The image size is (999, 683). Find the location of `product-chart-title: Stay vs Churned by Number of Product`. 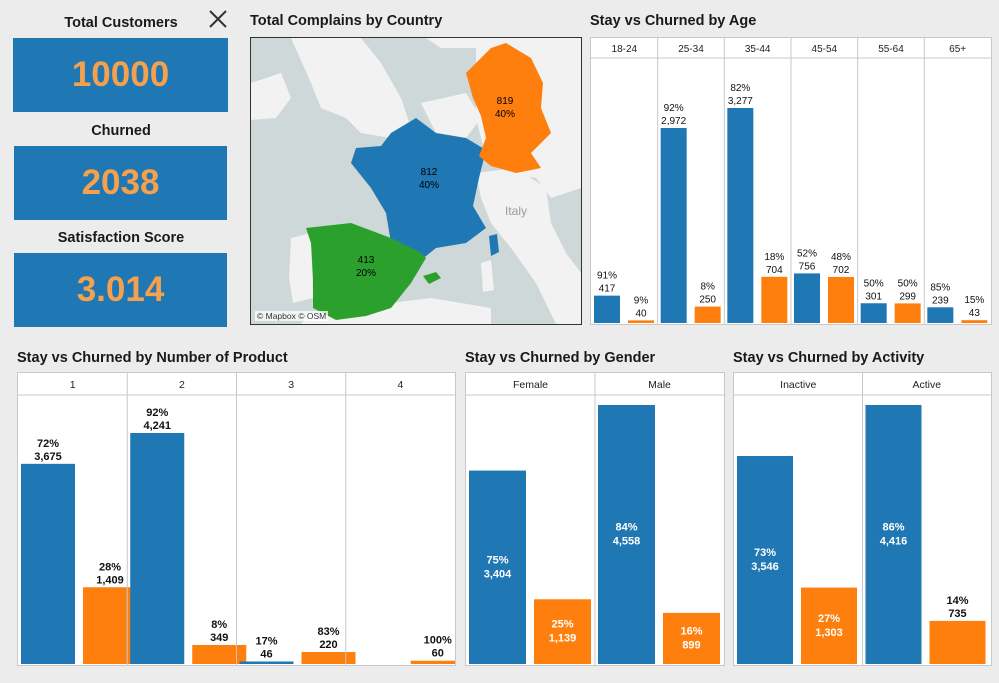

product-chart-title: Stay vs Churned by Number of Product is located at coordinates (152, 358).